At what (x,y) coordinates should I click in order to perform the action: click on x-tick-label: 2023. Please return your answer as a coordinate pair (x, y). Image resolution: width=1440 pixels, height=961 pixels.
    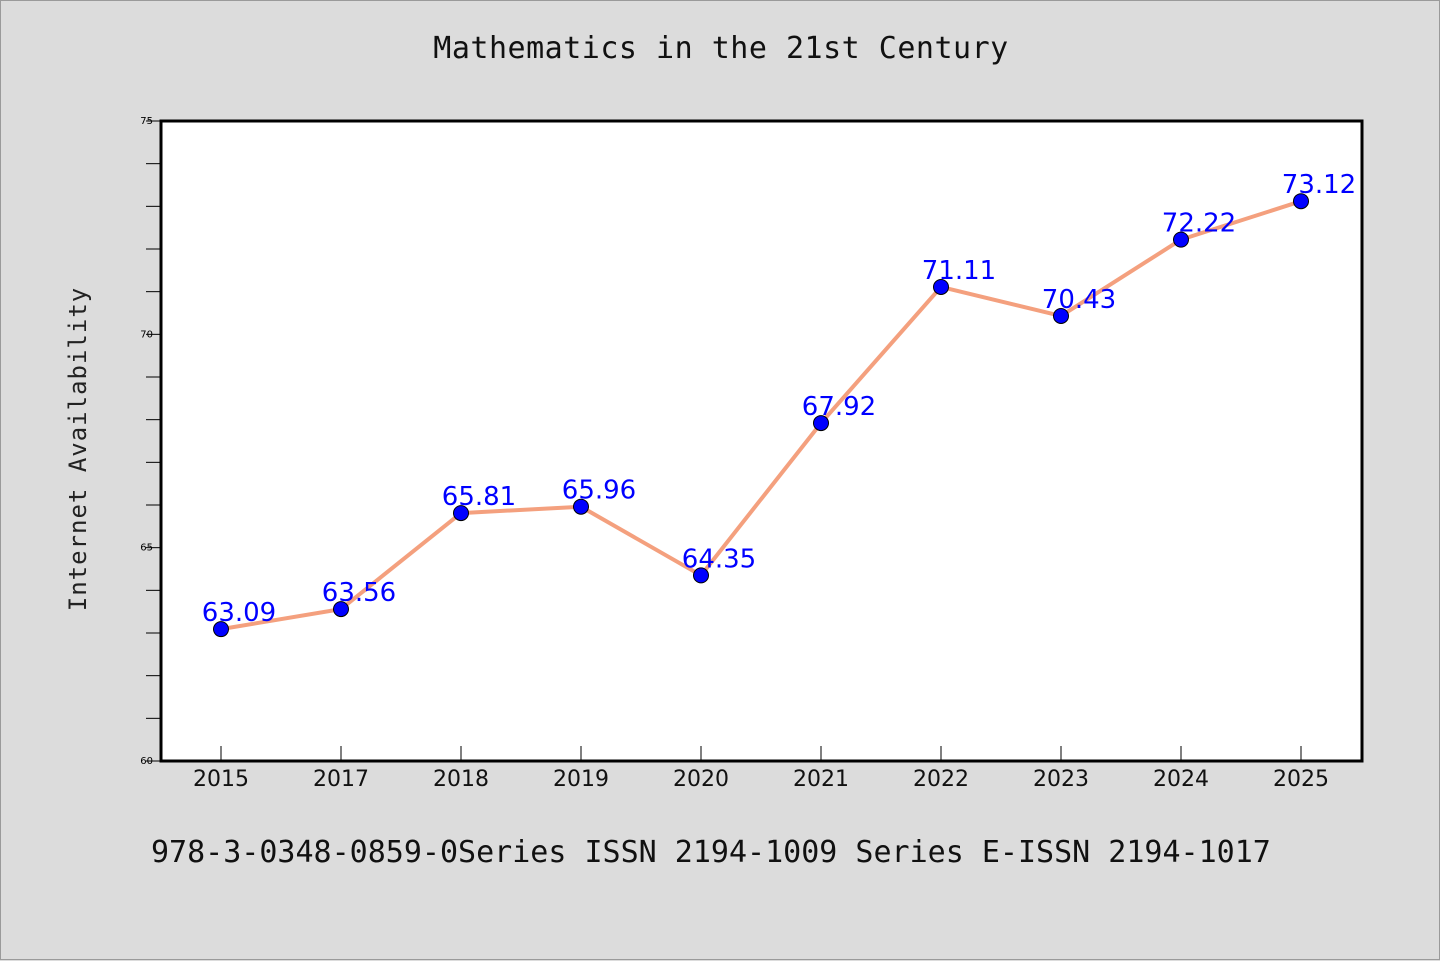
    Looking at the image, I should click on (1061, 779).